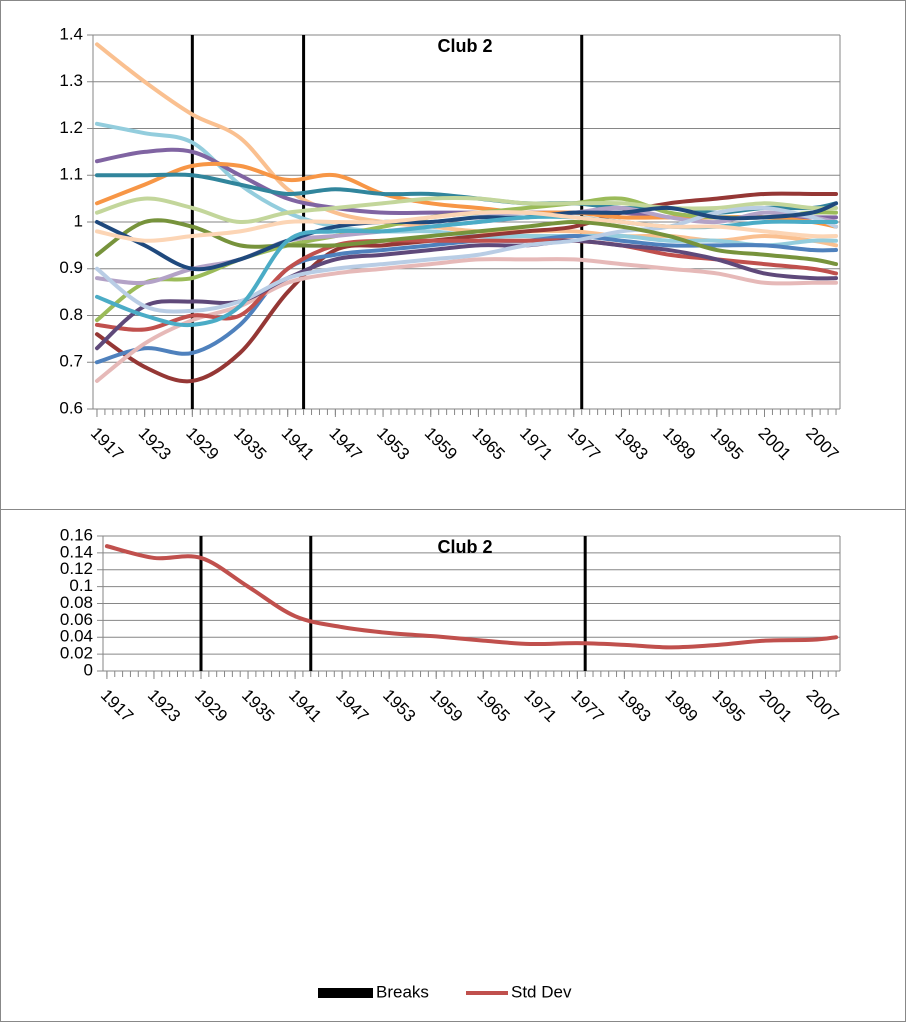  I want to click on legend-label: Breaks, so click(402, 991).